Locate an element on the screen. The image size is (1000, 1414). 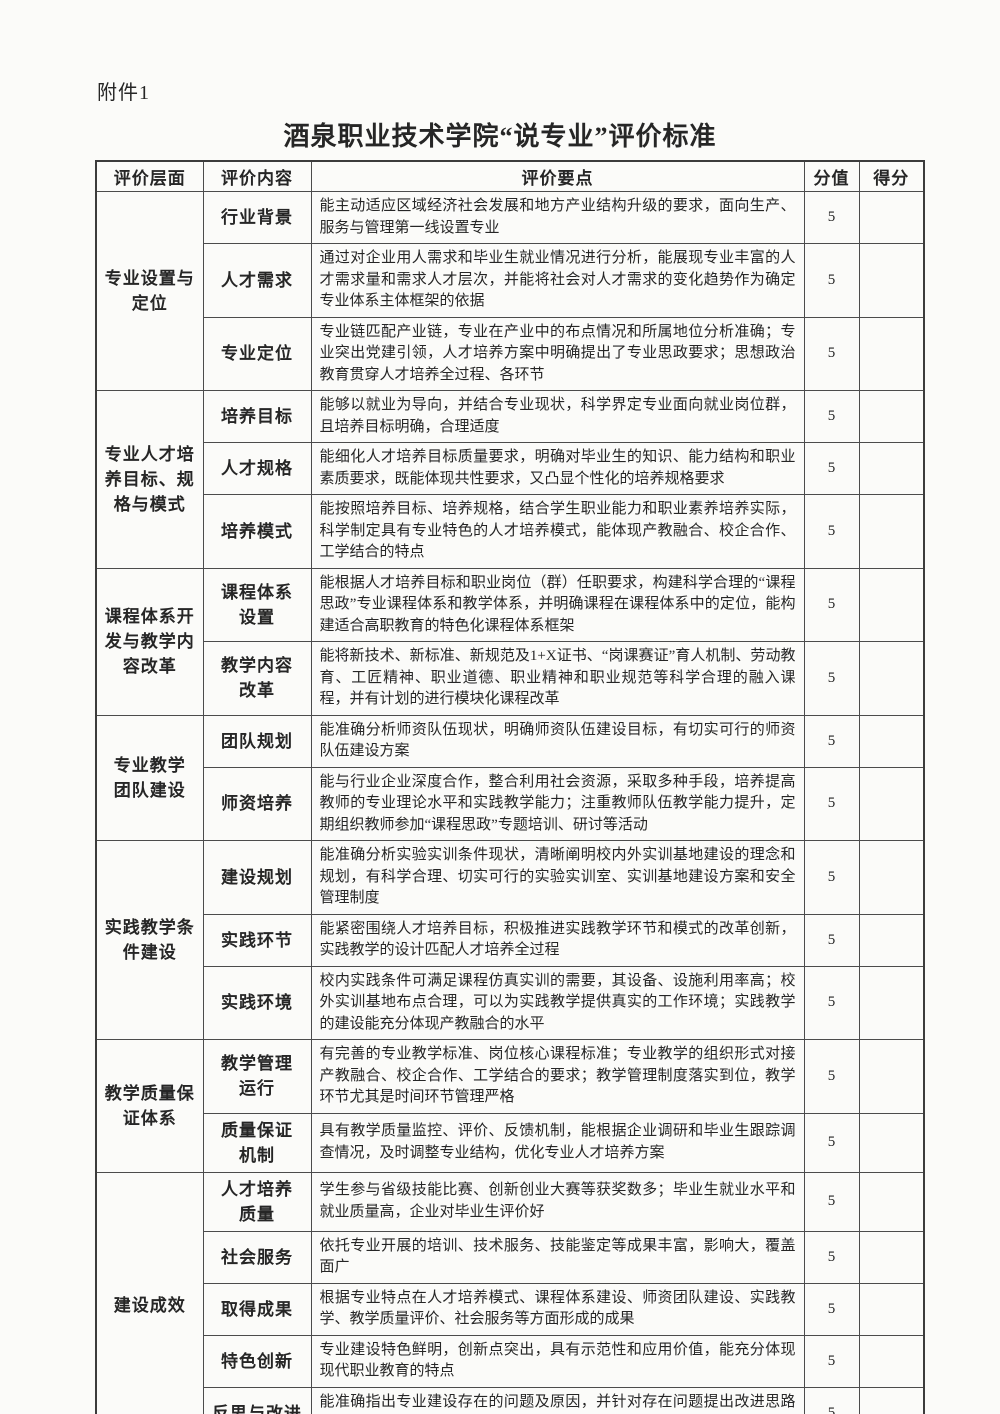
content-cell: 人才需求 is located at coordinates (257, 280).